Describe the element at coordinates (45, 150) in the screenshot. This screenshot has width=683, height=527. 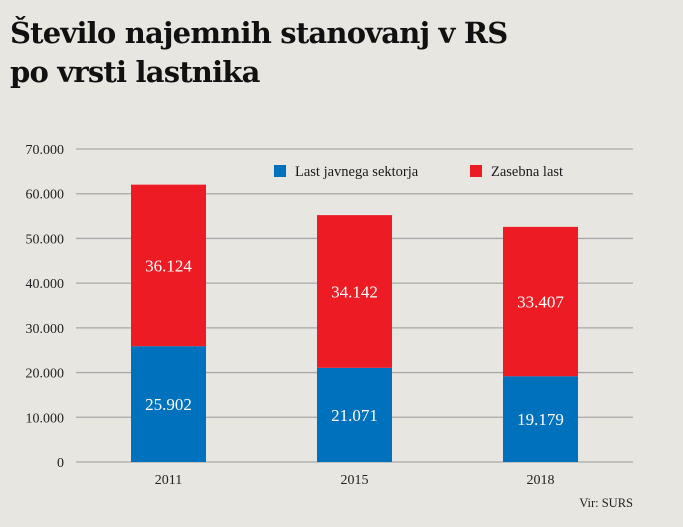
I see `y-tick-label: 70.000` at that location.